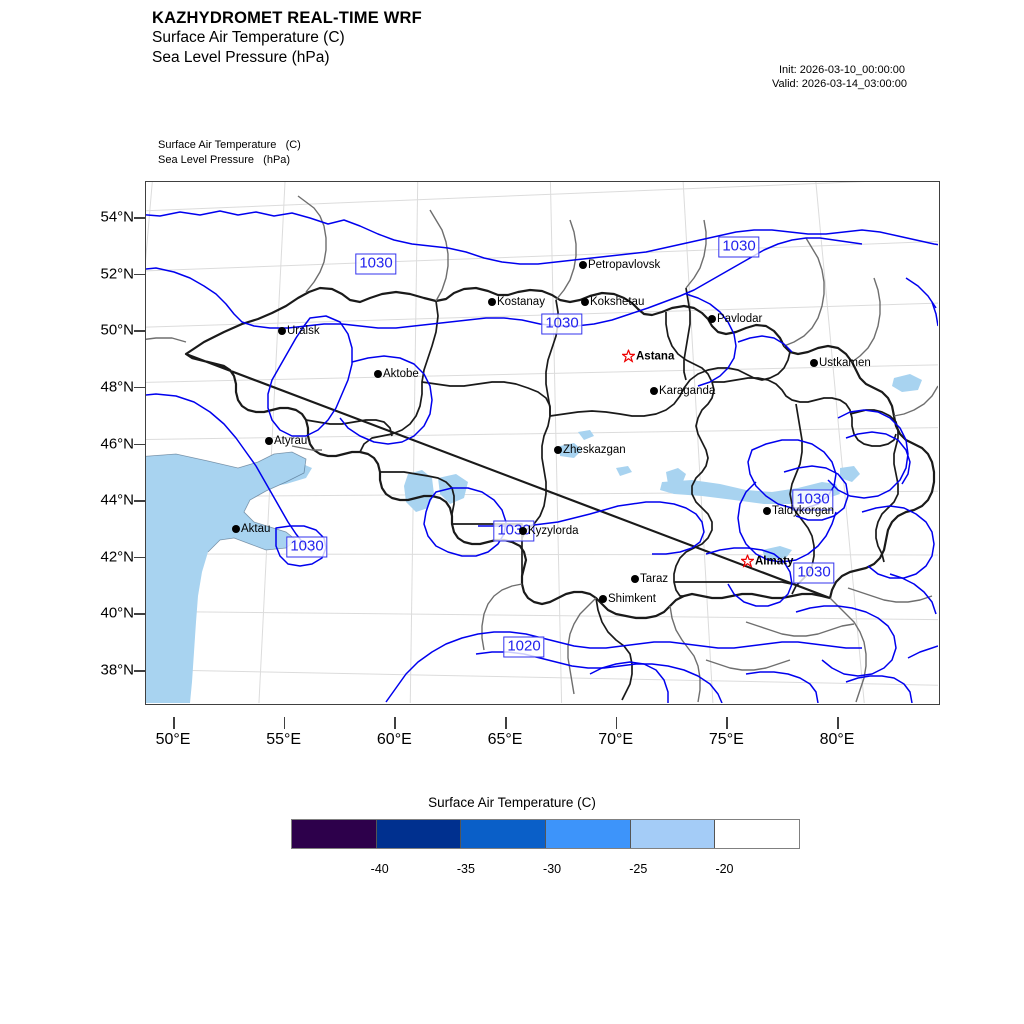 Image resolution: width=1024 pixels, height=1024 pixels. Describe the element at coordinates (465, 869) in the screenshot. I see `colorbar-tick-label--35: -35` at that location.